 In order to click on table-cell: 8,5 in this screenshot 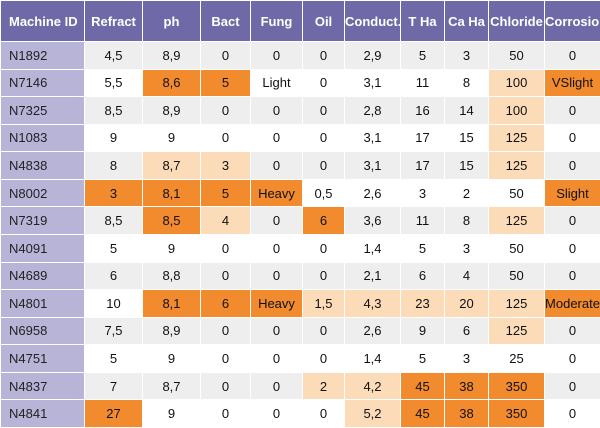, I will do `click(113, 110)`.